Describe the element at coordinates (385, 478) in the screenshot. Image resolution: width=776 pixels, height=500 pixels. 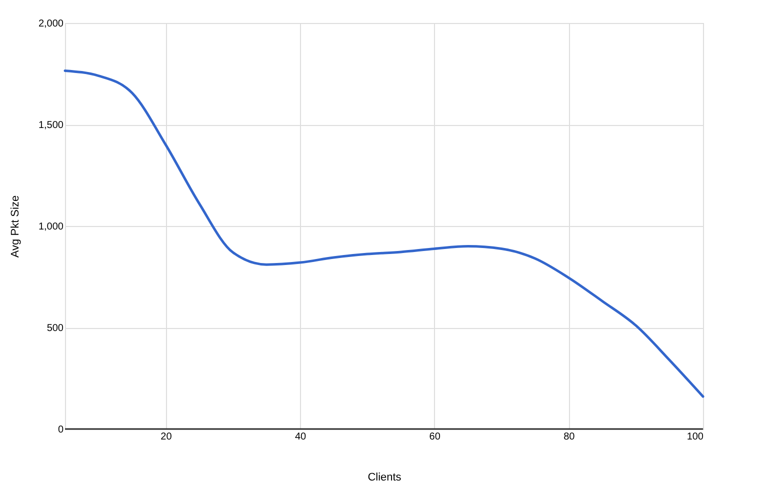
I see `x-axis-title: Clients` at that location.